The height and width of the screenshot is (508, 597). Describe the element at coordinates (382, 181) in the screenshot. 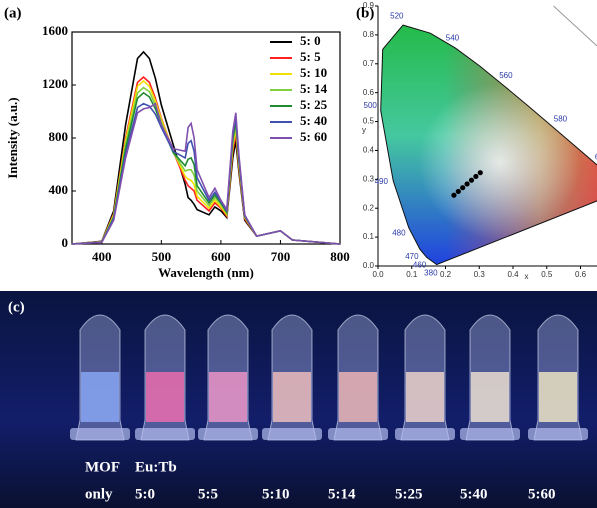

I see `wavelength-label: 490` at that location.